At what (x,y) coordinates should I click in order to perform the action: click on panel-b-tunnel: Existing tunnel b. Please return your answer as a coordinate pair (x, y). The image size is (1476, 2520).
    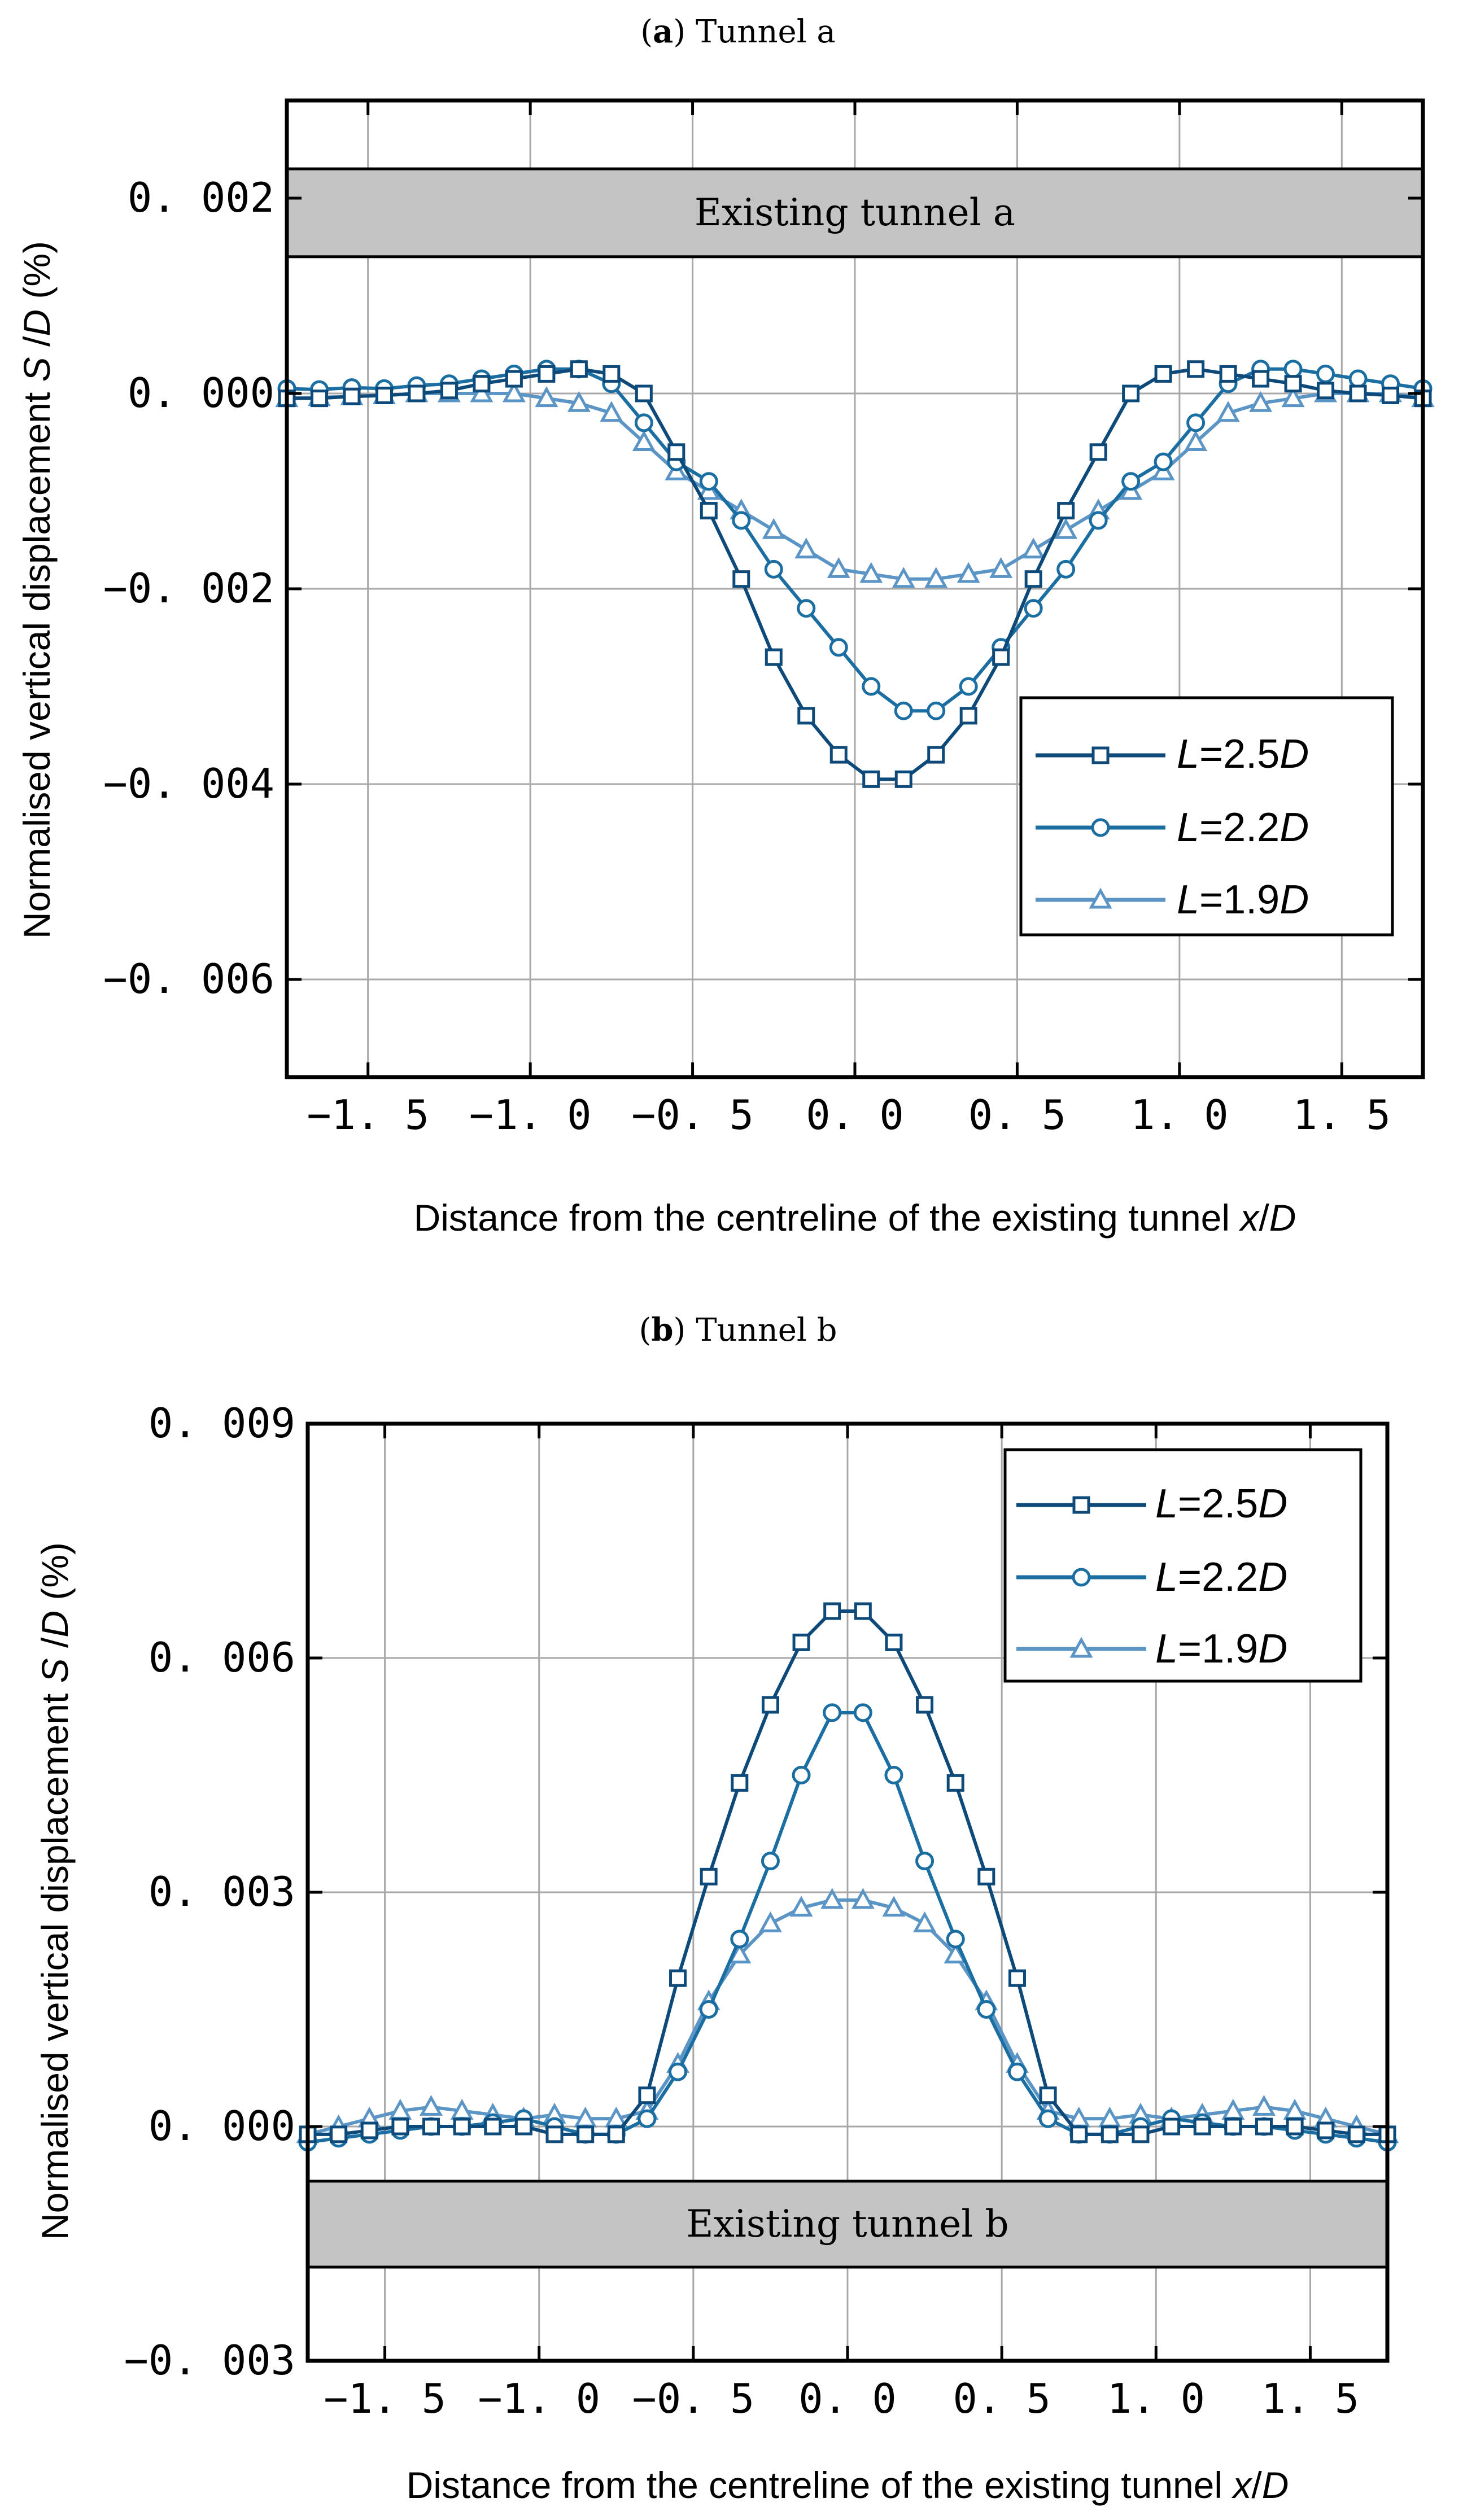
    Looking at the image, I should click on (847, 2224).